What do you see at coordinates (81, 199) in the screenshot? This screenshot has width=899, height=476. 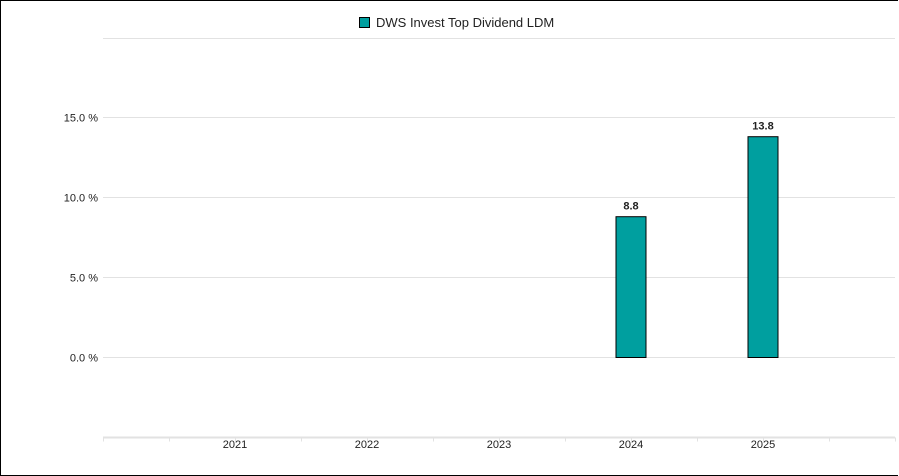 I see `y-tick-label: 10.0 %` at bounding box center [81, 199].